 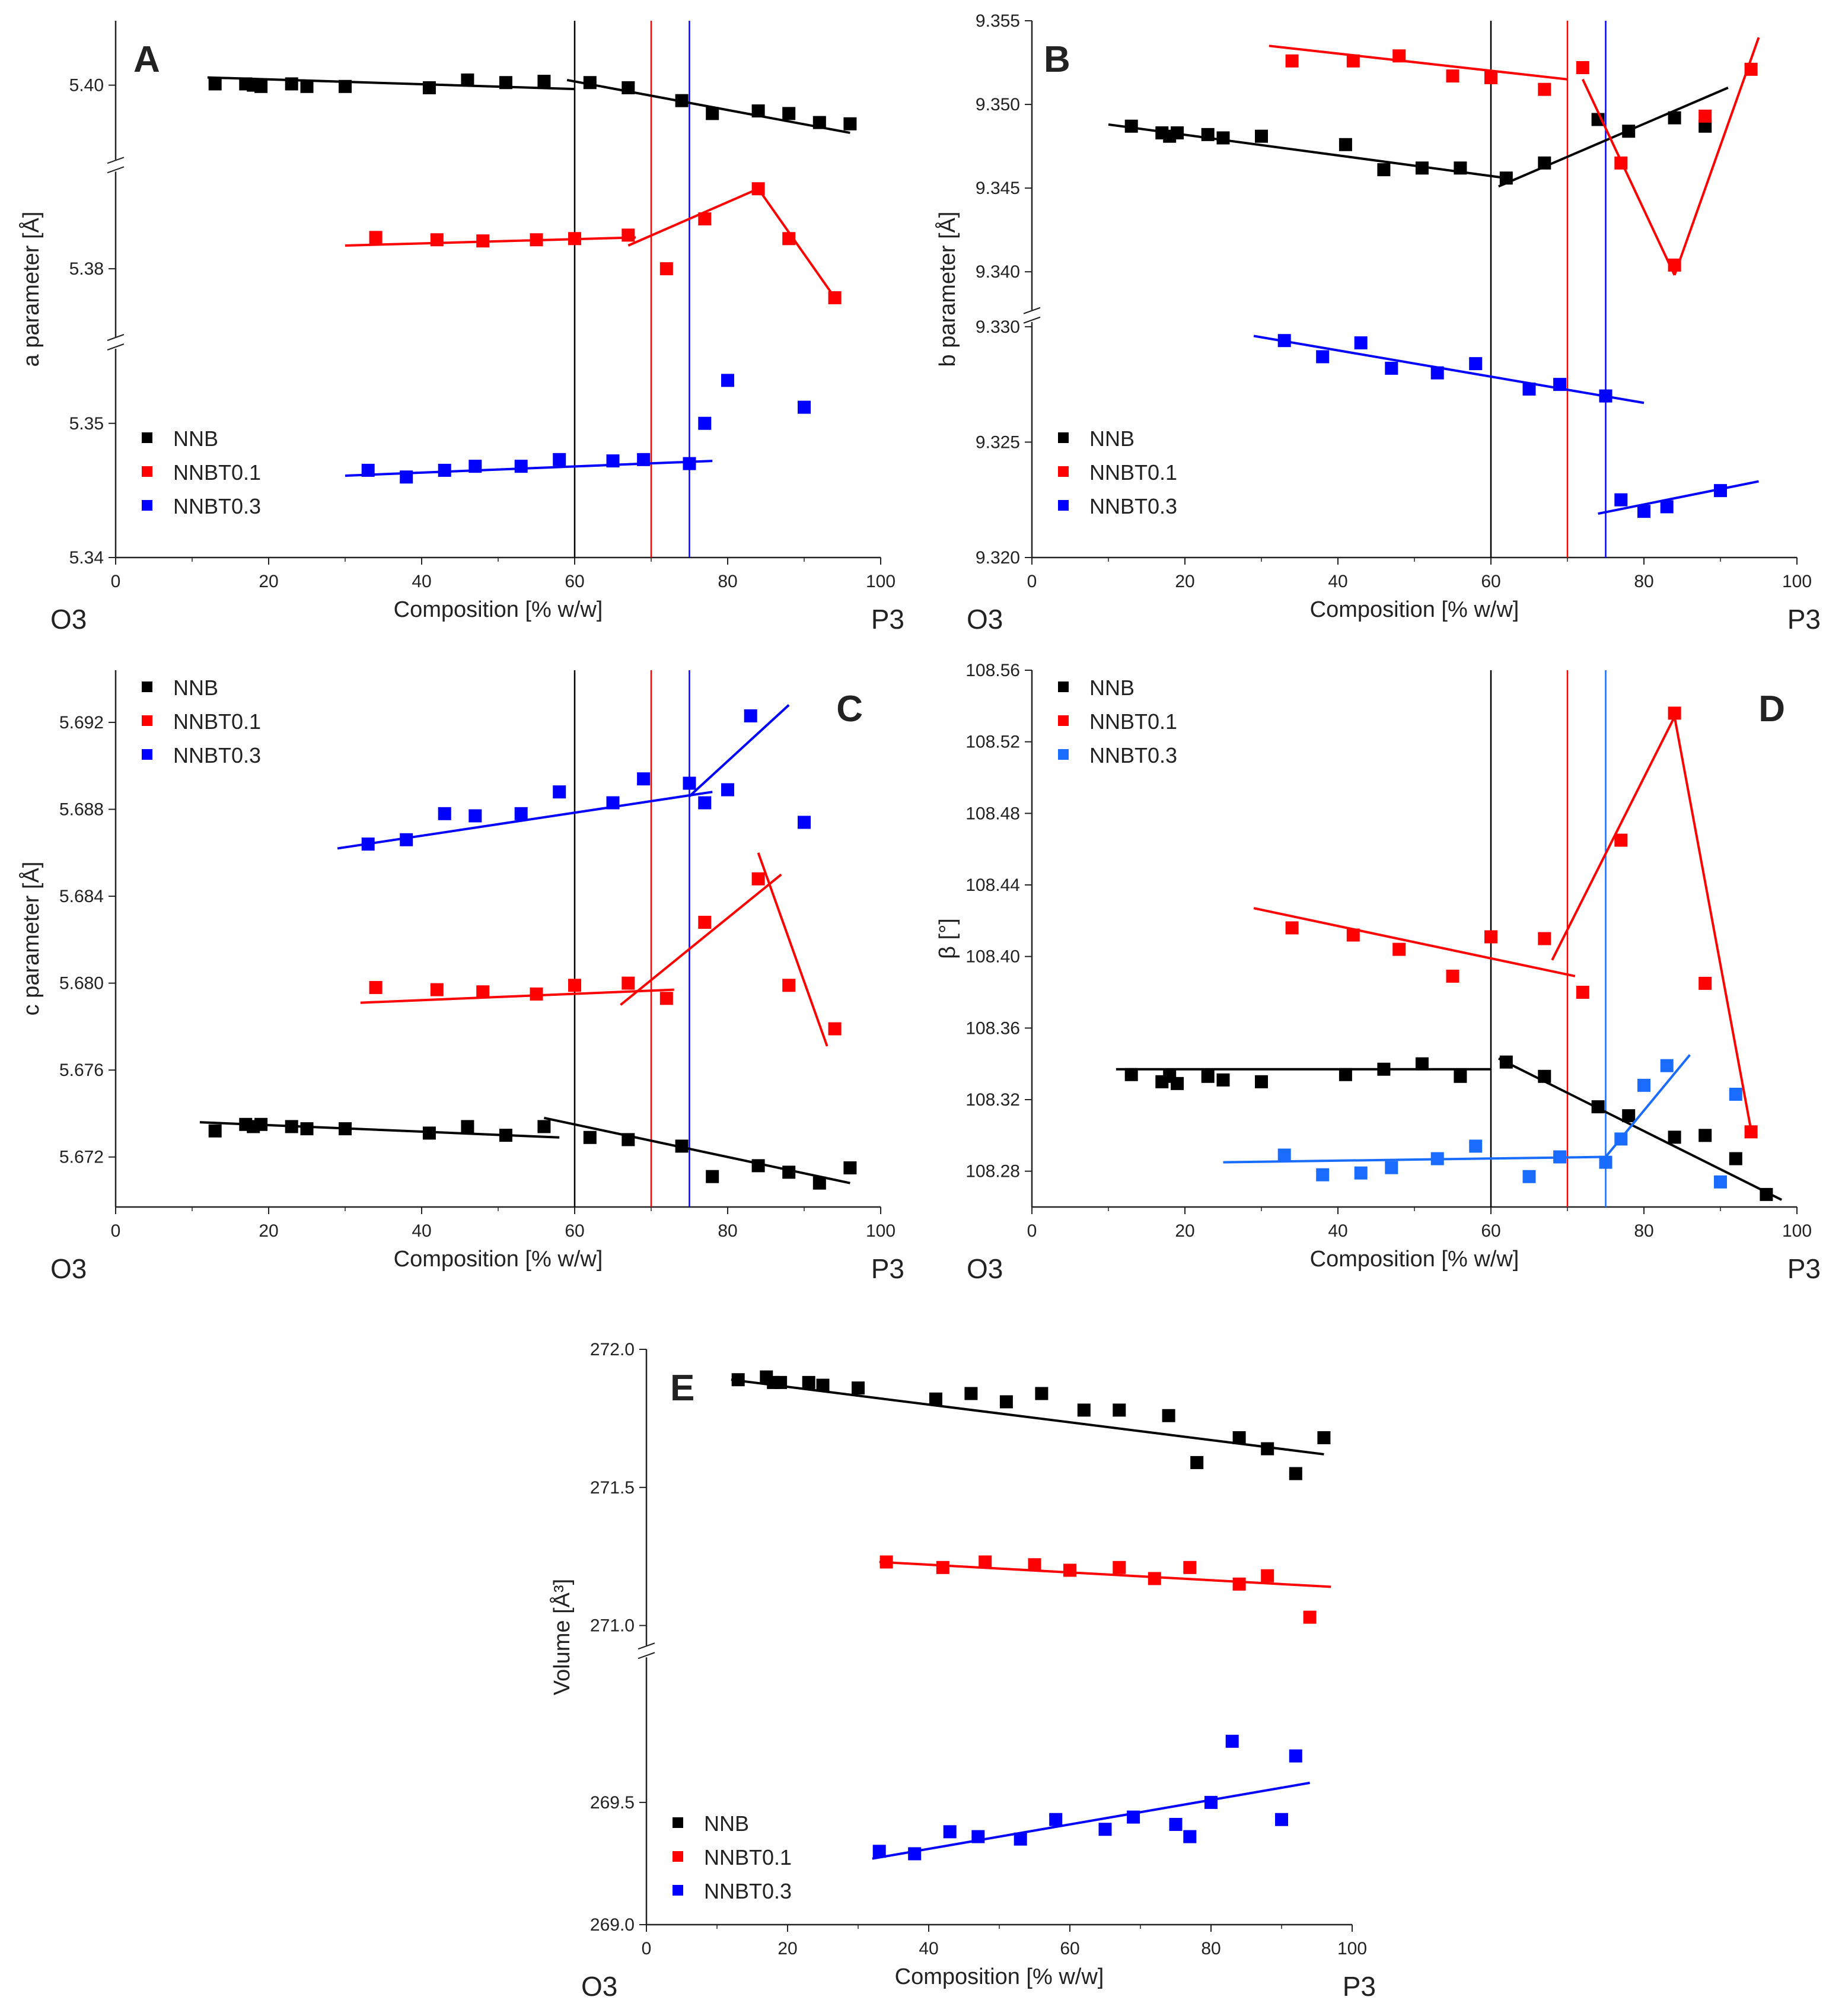 What do you see at coordinates (998, 188) in the screenshot?
I see `y-tick-label: 9.345` at bounding box center [998, 188].